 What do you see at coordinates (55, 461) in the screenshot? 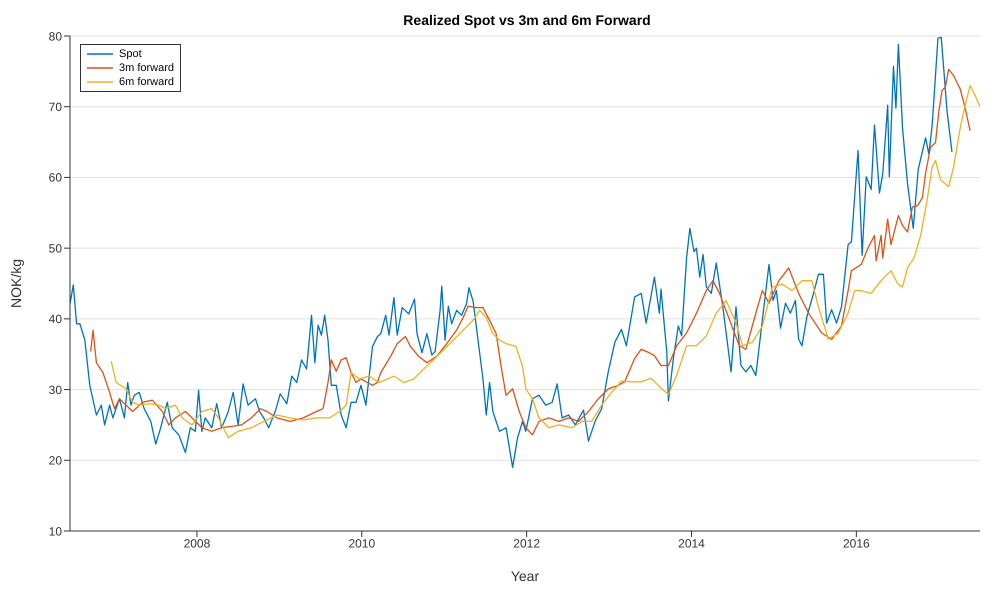
I see `y-tick-label: 20` at bounding box center [55, 461].